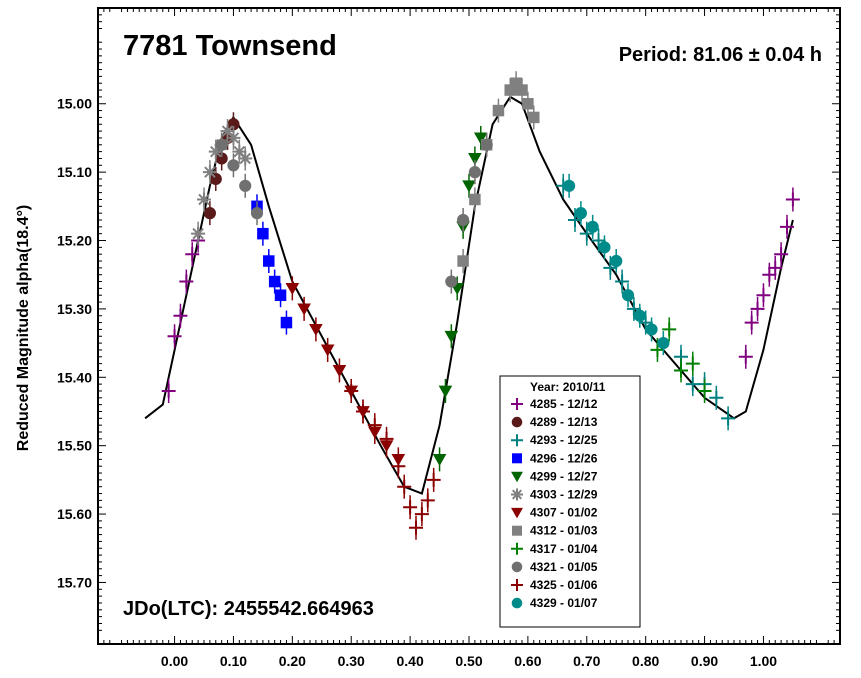  Describe the element at coordinates (564, 404) in the screenshot. I see `legend-label: 4285 - 12/12` at that location.